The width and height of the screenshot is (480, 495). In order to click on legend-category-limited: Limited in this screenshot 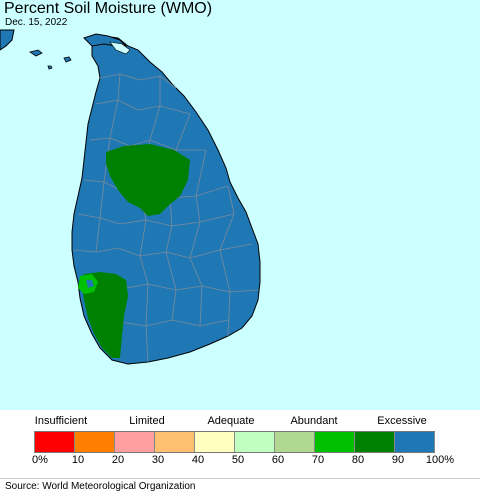, I will do `click(147, 421)`.